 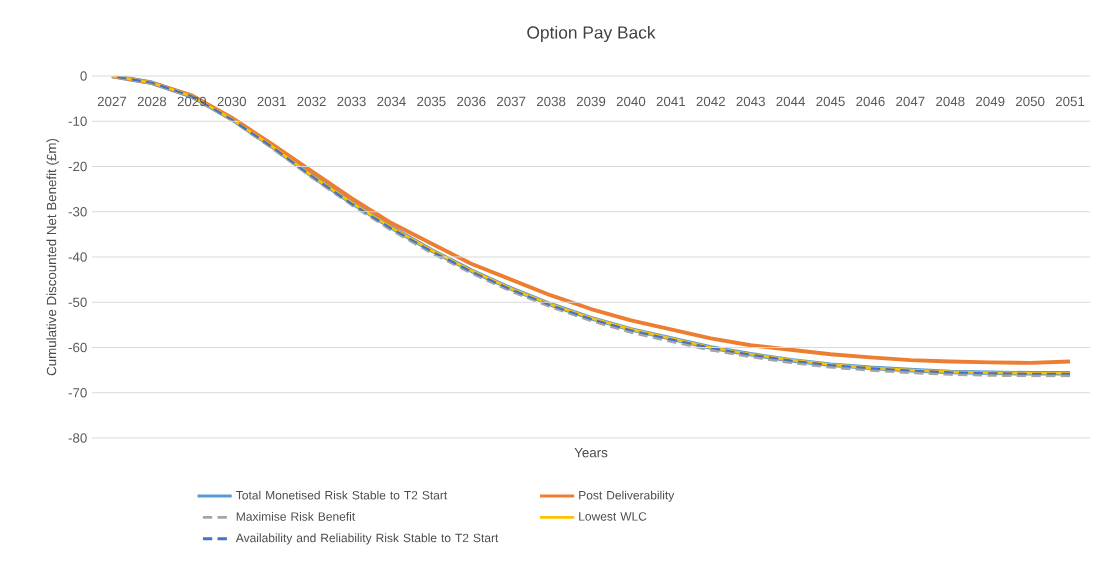 I want to click on y-tick-label: -40, so click(x=77, y=257).